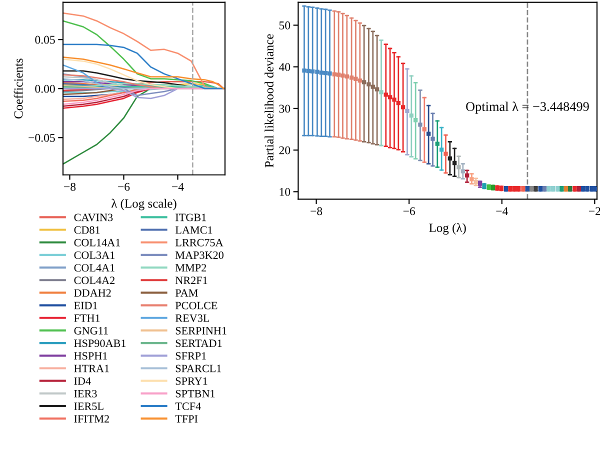  I want to click on y-tick-label: 0.05, so click(45, 40).